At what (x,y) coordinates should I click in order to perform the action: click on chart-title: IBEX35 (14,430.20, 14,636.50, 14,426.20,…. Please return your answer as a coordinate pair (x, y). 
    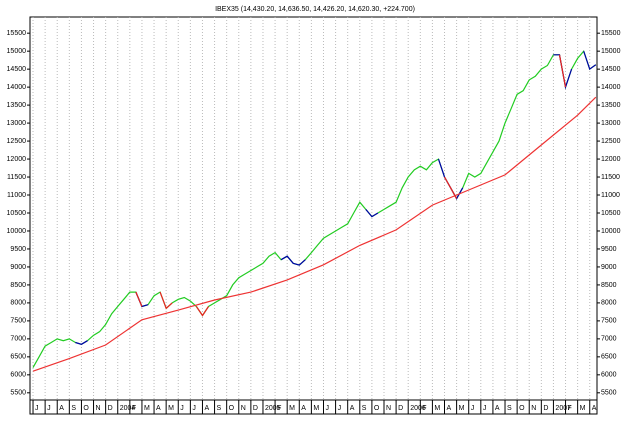
    Looking at the image, I should click on (315, 9).